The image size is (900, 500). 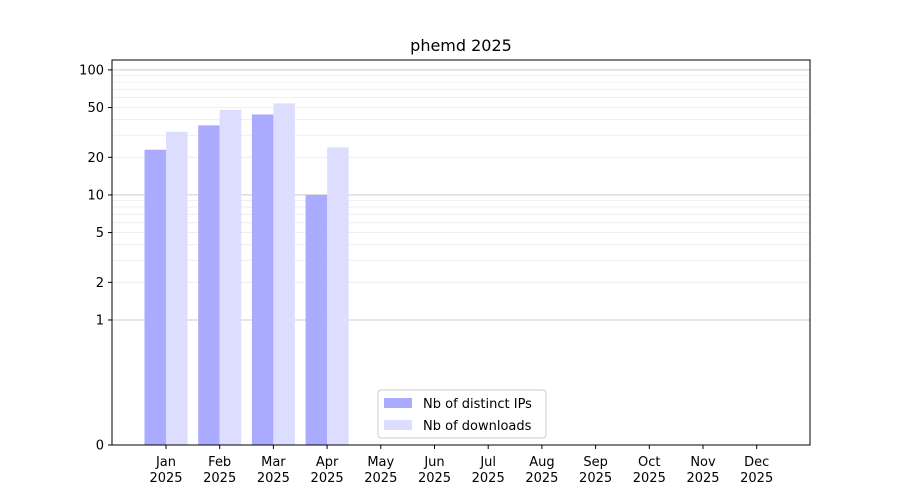 What do you see at coordinates (433, 462) in the screenshot?
I see `x-tick-label-month: Jun` at bounding box center [433, 462].